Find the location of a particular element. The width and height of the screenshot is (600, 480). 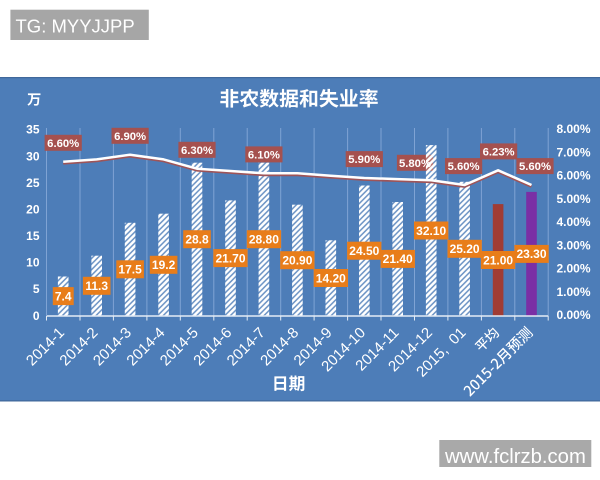

svg-text: 5 is located at coordinates (36, 289).